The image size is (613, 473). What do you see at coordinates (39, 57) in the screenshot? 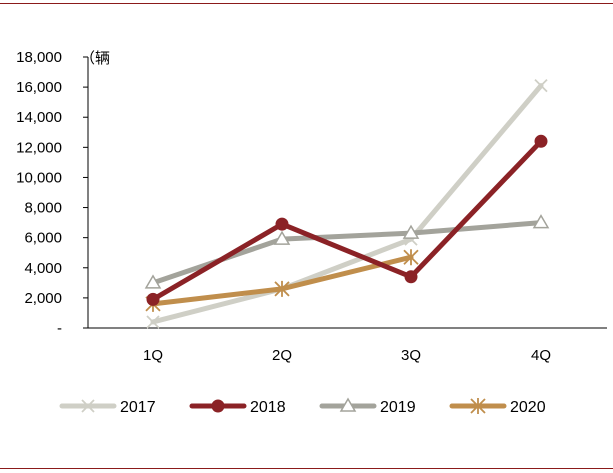
I see `y-tick-label: 18,000` at bounding box center [39, 57].